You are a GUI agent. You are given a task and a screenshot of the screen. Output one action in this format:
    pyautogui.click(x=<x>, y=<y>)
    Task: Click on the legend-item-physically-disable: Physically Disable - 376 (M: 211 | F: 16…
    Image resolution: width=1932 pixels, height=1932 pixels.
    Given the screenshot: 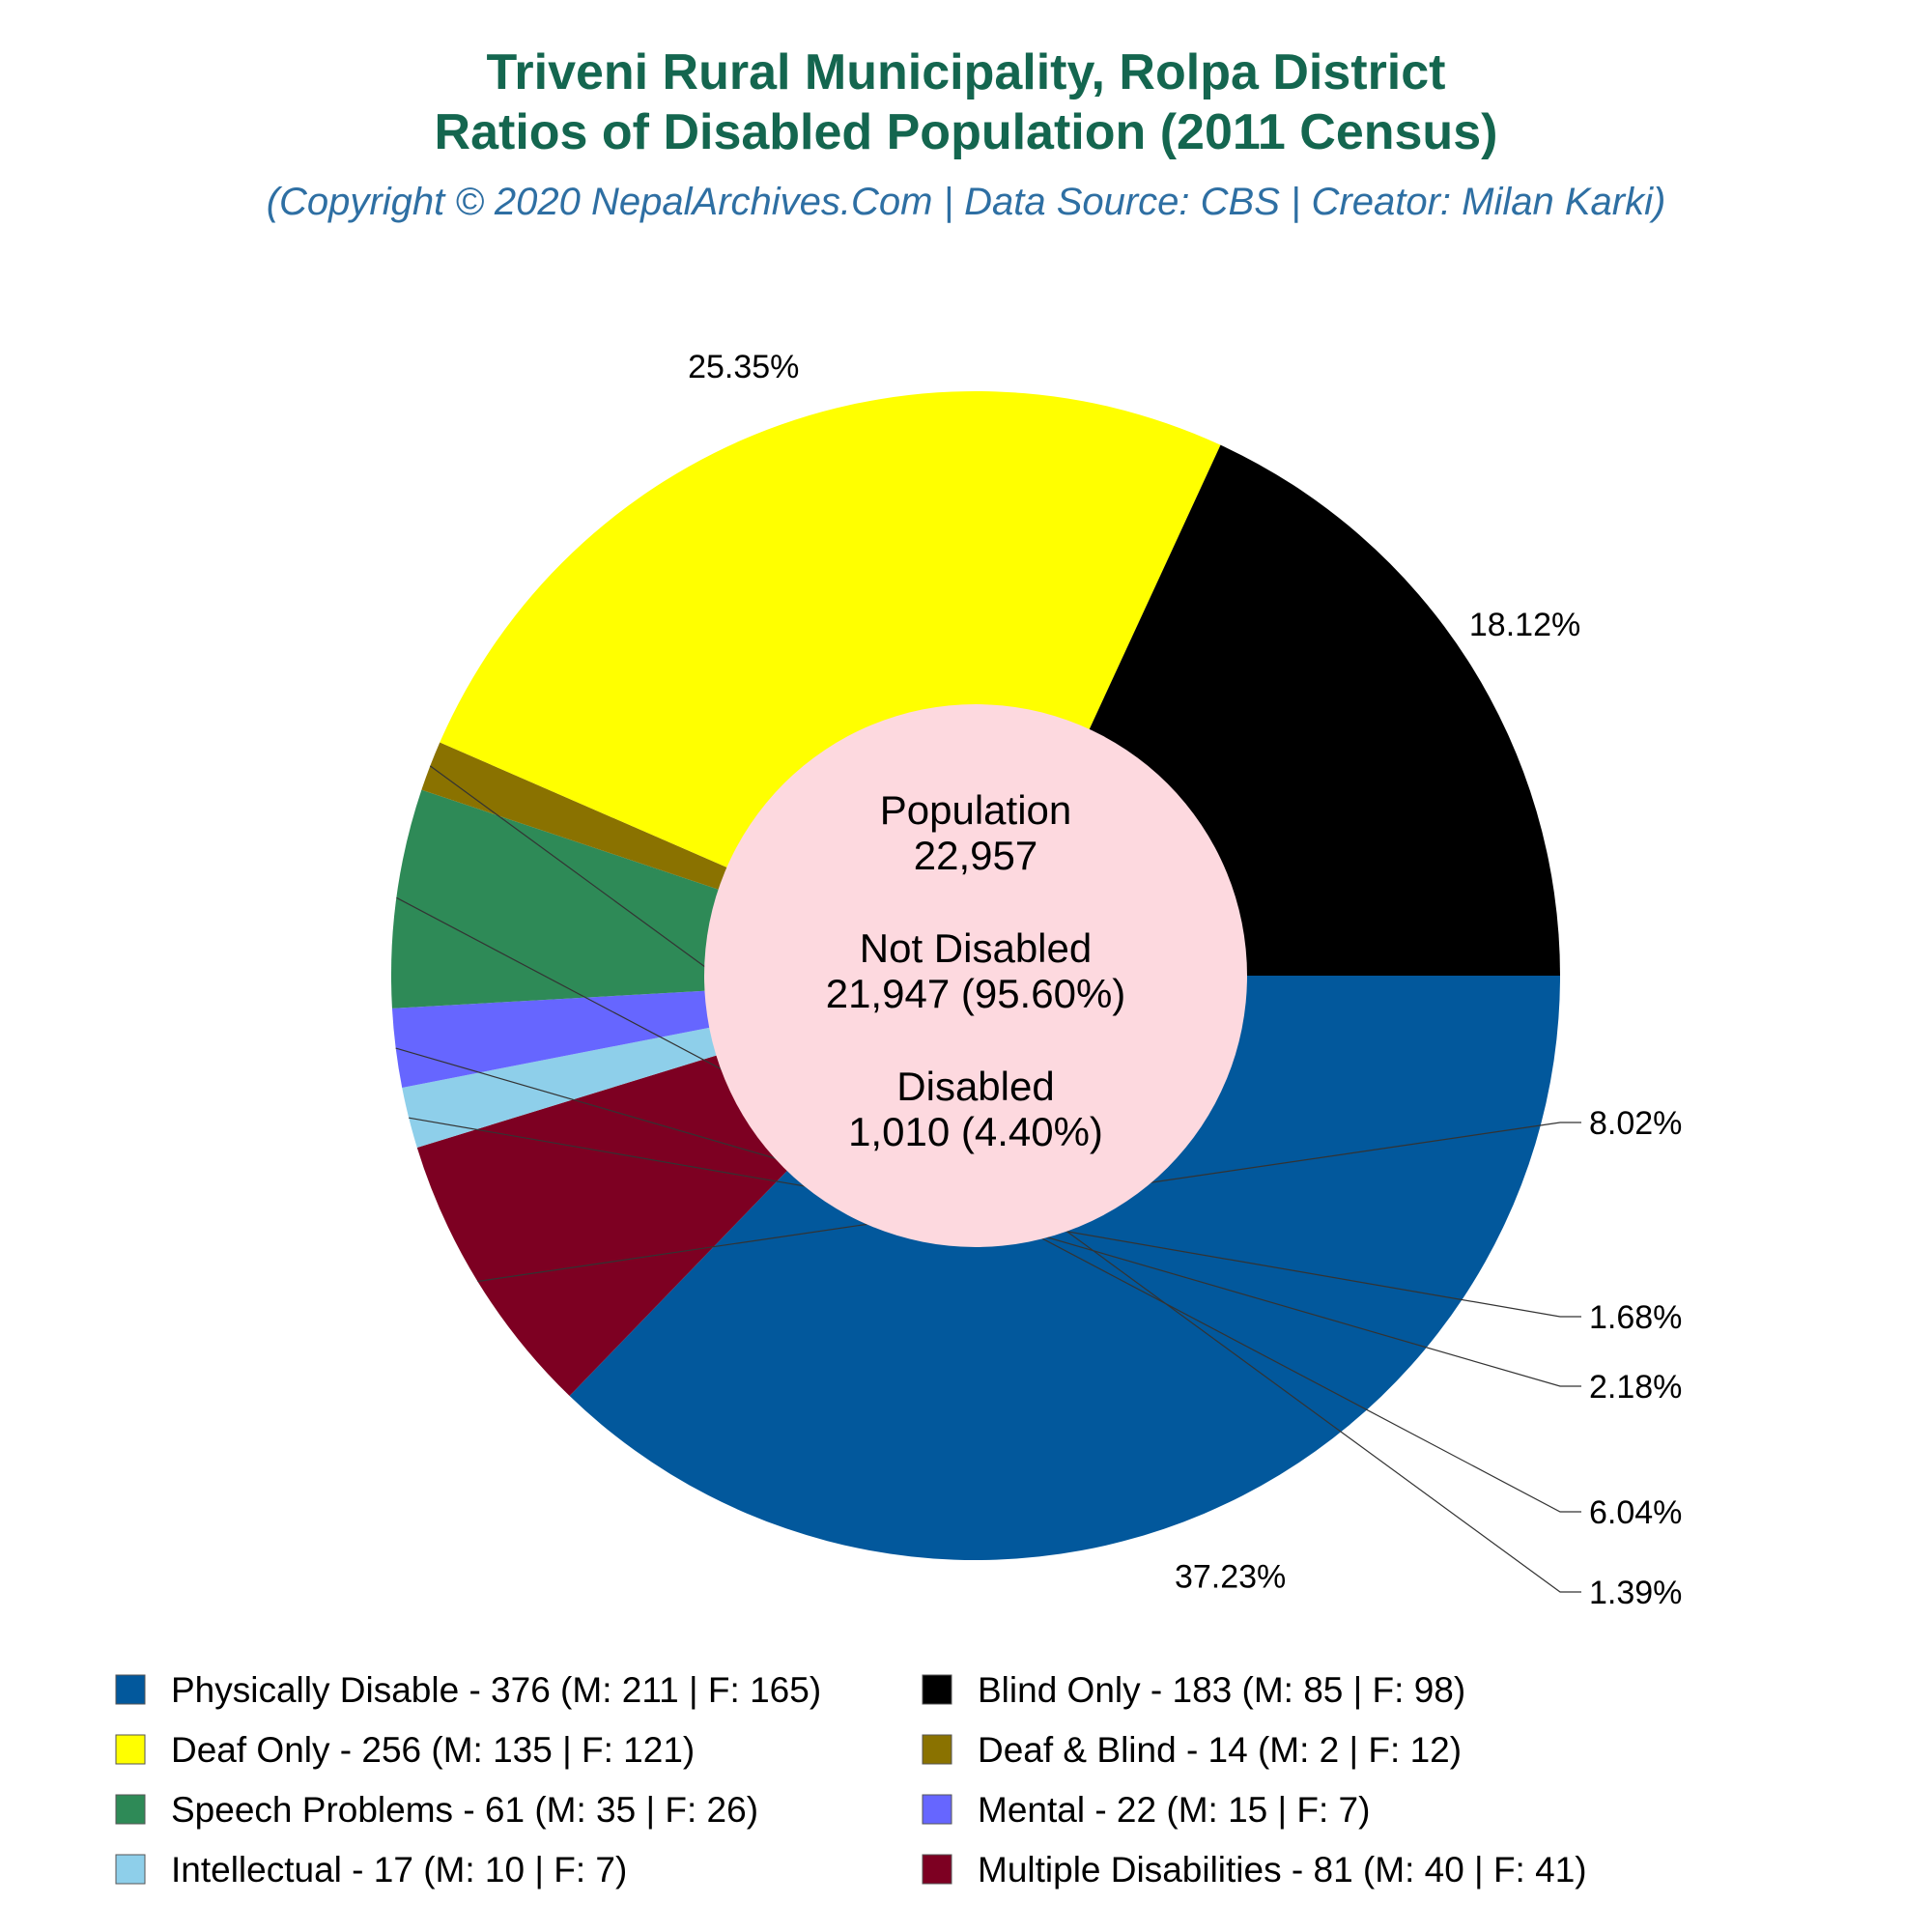 What is the action you would take?
    pyautogui.click(x=468, y=1690)
    